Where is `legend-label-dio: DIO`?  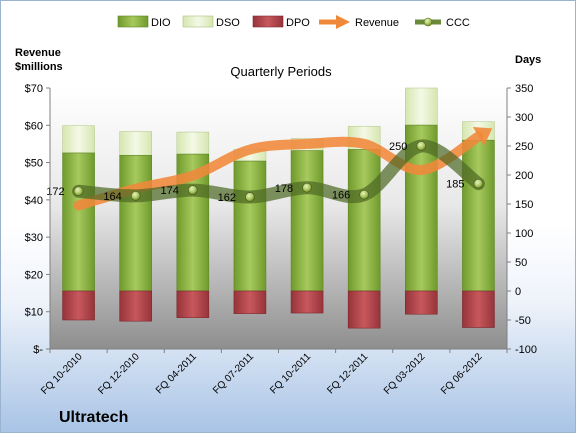 legend-label-dio: DIO is located at coordinates (161, 23).